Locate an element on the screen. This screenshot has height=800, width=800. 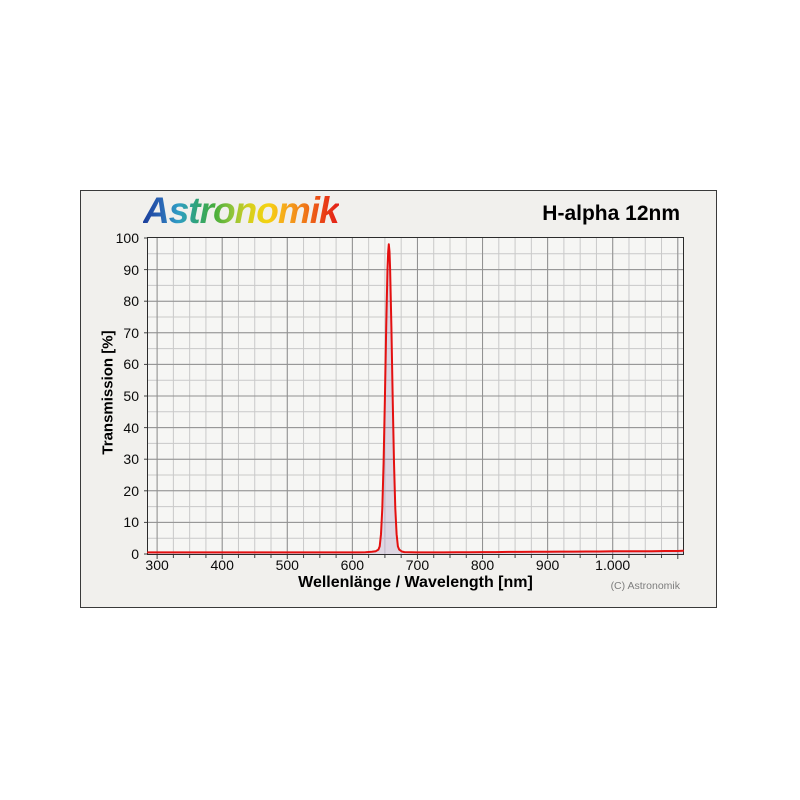
y-tick-label: 40 is located at coordinates (131, 427).